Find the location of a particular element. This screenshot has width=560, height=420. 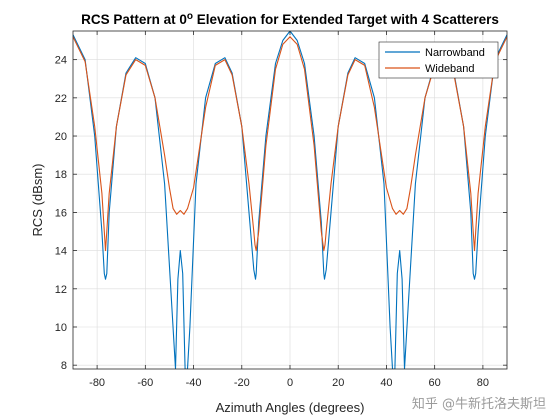

y-tick-label: 14 is located at coordinates (61, 252).